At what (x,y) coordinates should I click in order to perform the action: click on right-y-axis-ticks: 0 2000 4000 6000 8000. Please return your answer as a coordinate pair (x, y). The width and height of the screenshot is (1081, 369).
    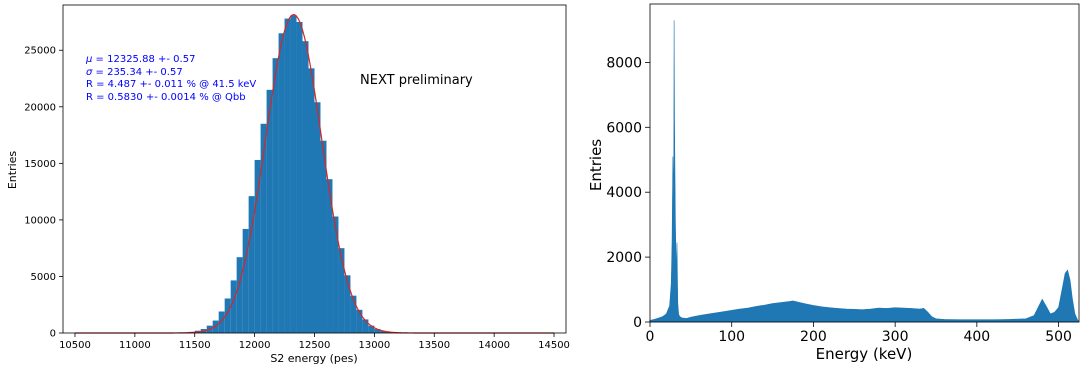
    Looking at the image, I should click on (628, 193).